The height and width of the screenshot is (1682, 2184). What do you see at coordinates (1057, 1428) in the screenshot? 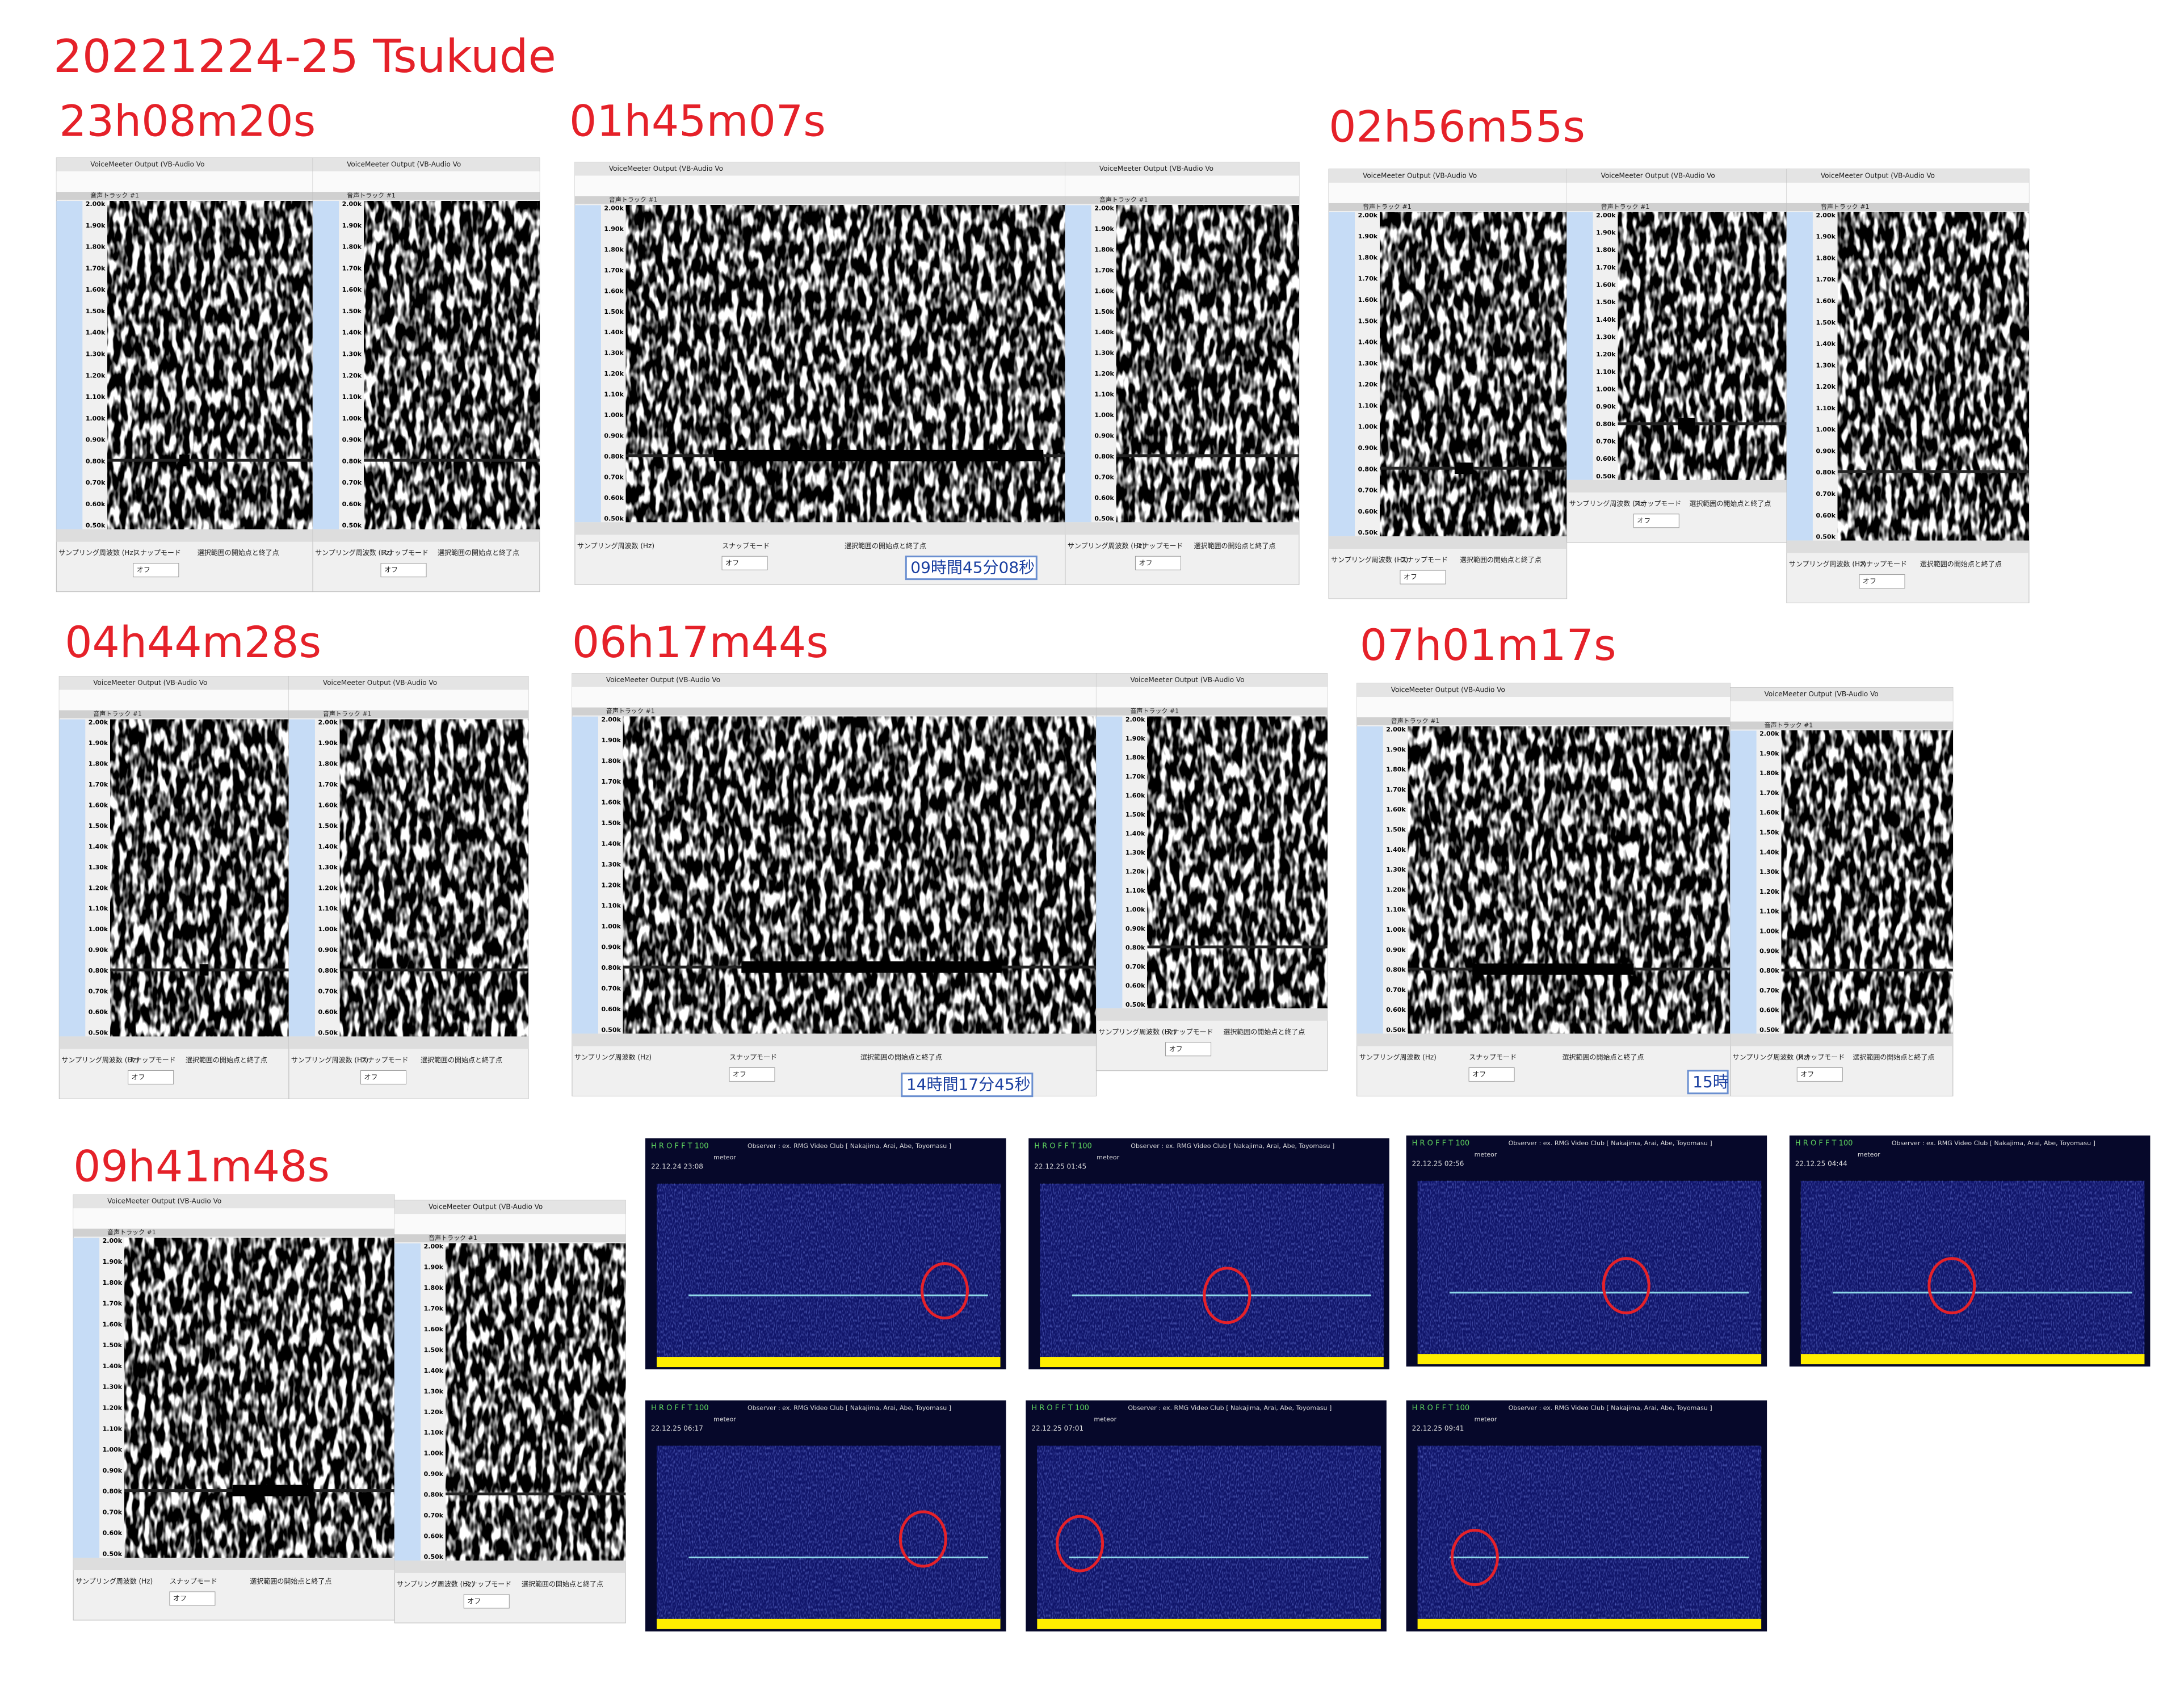
I see `hrofft-date: 22.12.25 07:01` at bounding box center [1057, 1428].